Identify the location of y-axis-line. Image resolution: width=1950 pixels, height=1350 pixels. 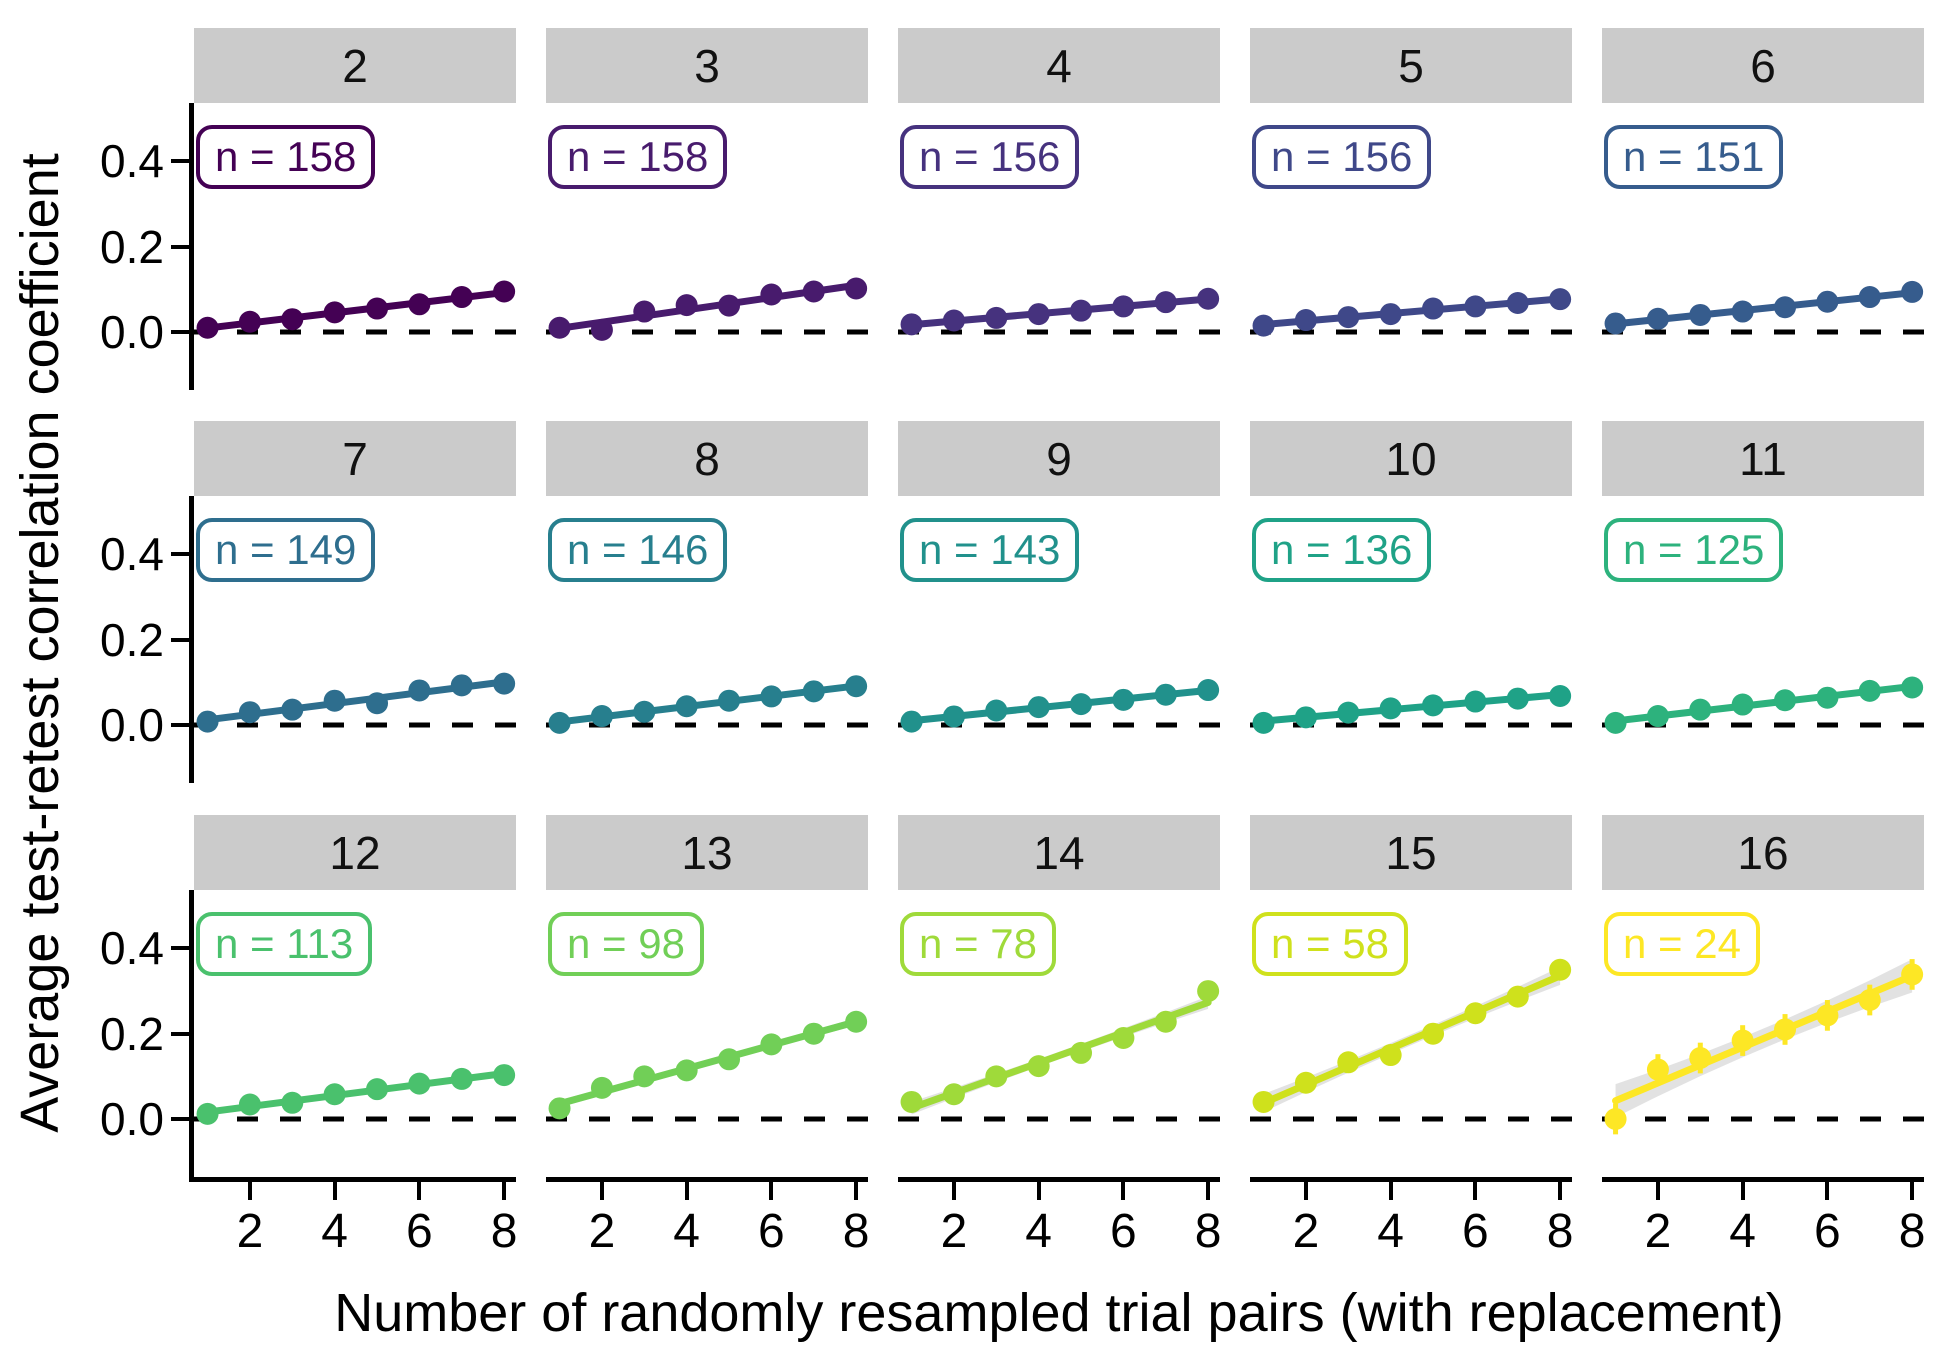
(191, 1036).